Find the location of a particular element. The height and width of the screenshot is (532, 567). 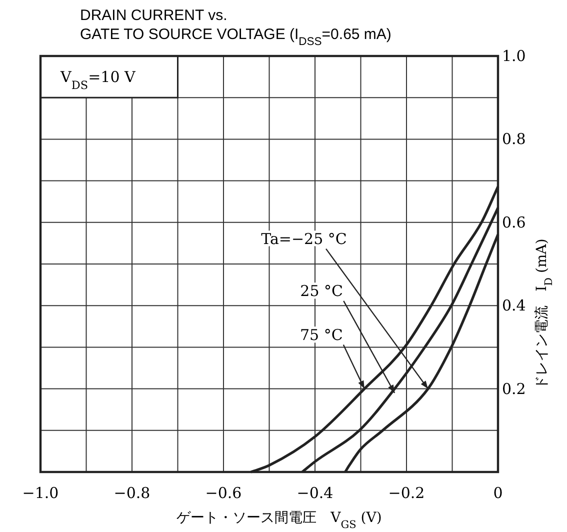

subtitle: GATE TO SOURCE VOLTAGE (I$_{DSS}$=0.65 mA) is located at coordinates (236, 37).